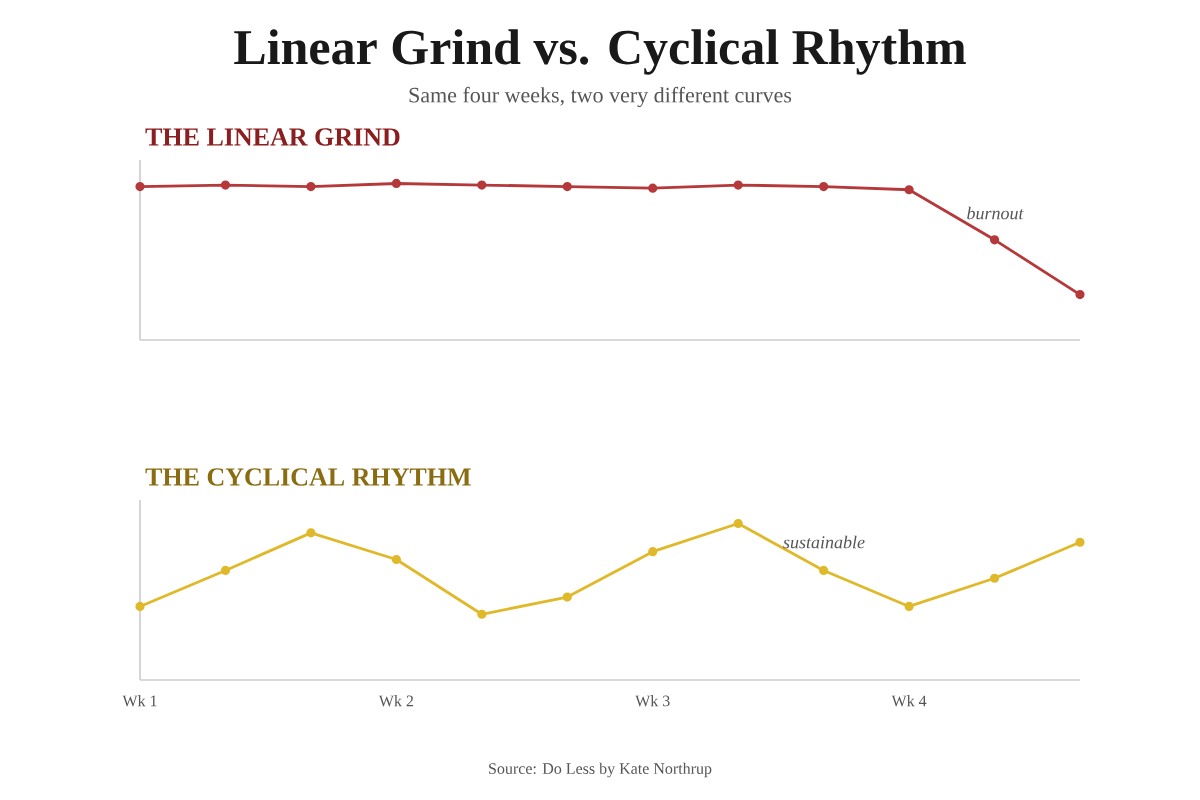  I want to click on x-tick-label: Wk 1, so click(139, 701).